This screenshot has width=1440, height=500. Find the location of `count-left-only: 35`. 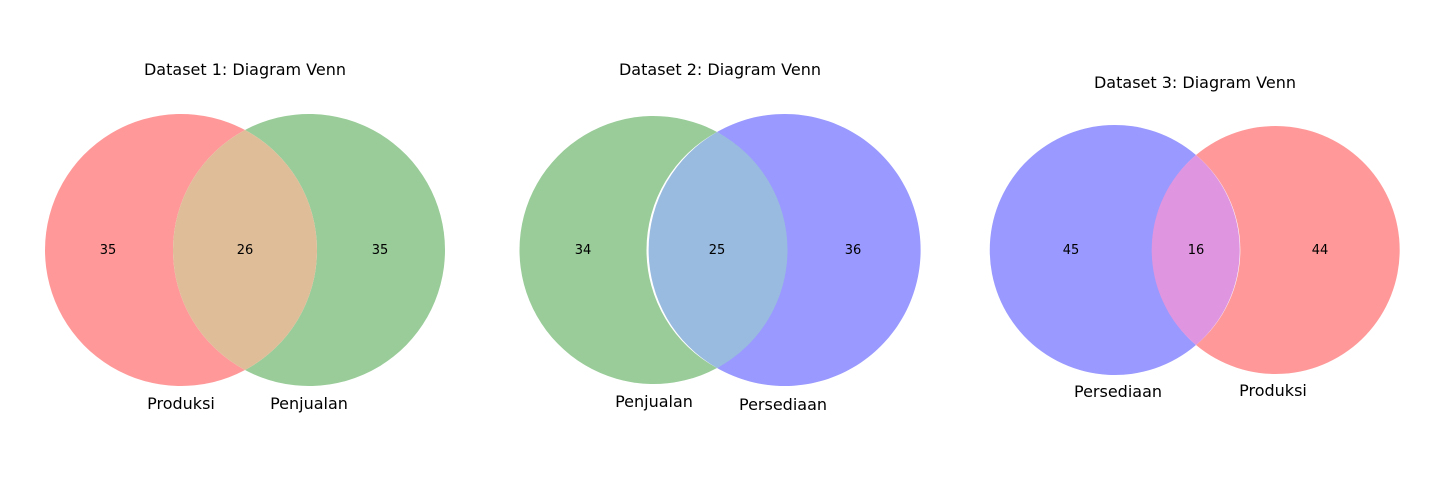

count-left-only: 35 is located at coordinates (108, 250).